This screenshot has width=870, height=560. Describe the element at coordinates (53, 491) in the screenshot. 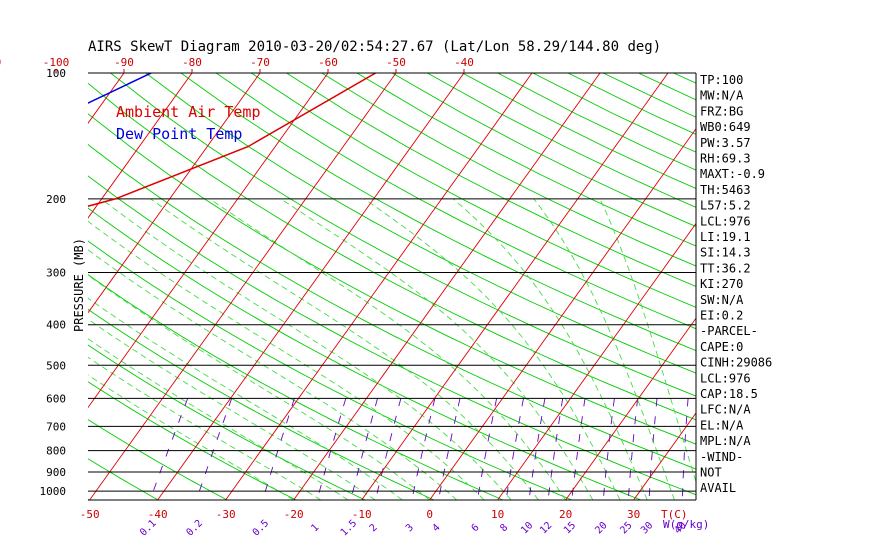

I see `pressure-tick-label: 1000` at that location.